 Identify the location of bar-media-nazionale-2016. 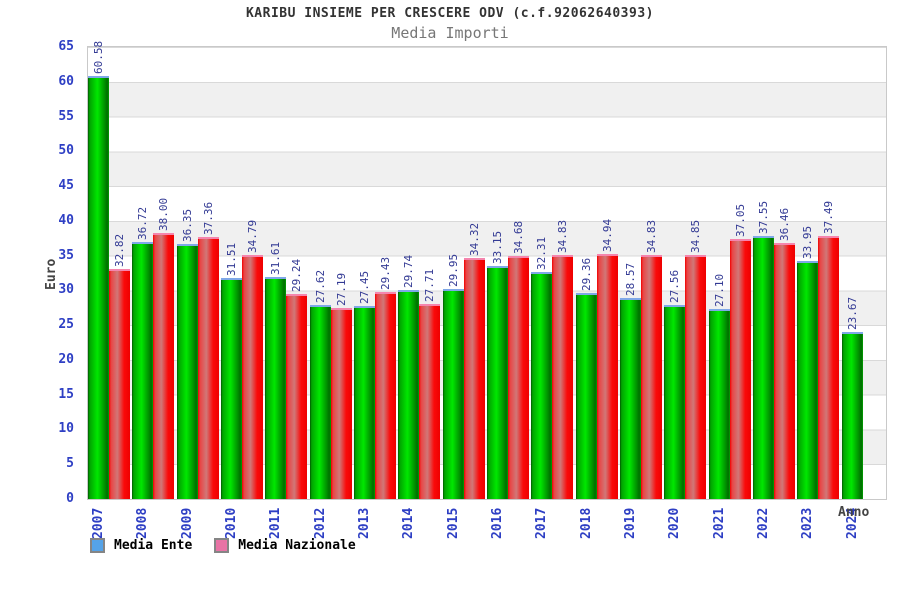
(518, 377).